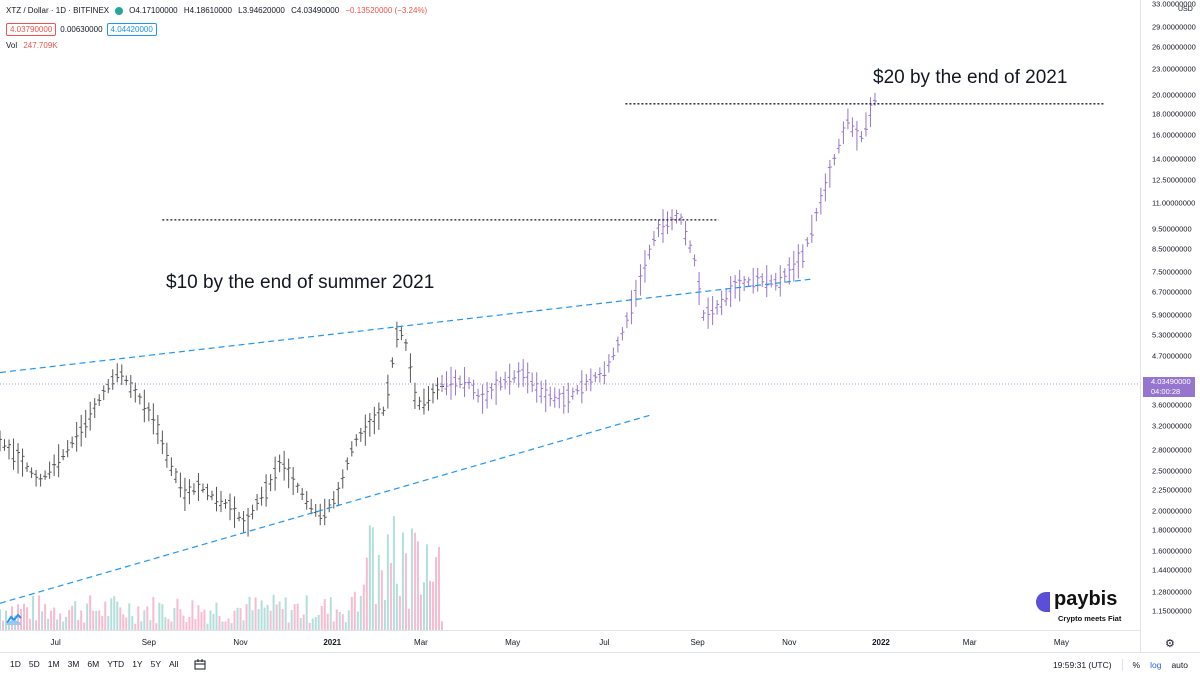 The width and height of the screenshot is (1200, 675). Describe the element at coordinates (1174, 4) in the screenshot. I see `price-tick-label: 33.00000000` at that location.